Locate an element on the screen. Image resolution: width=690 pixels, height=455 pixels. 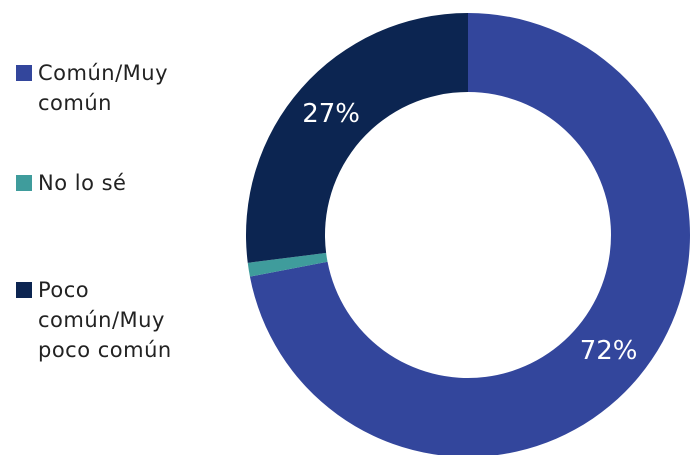
donut-segment is located at coordinates (287, 264).